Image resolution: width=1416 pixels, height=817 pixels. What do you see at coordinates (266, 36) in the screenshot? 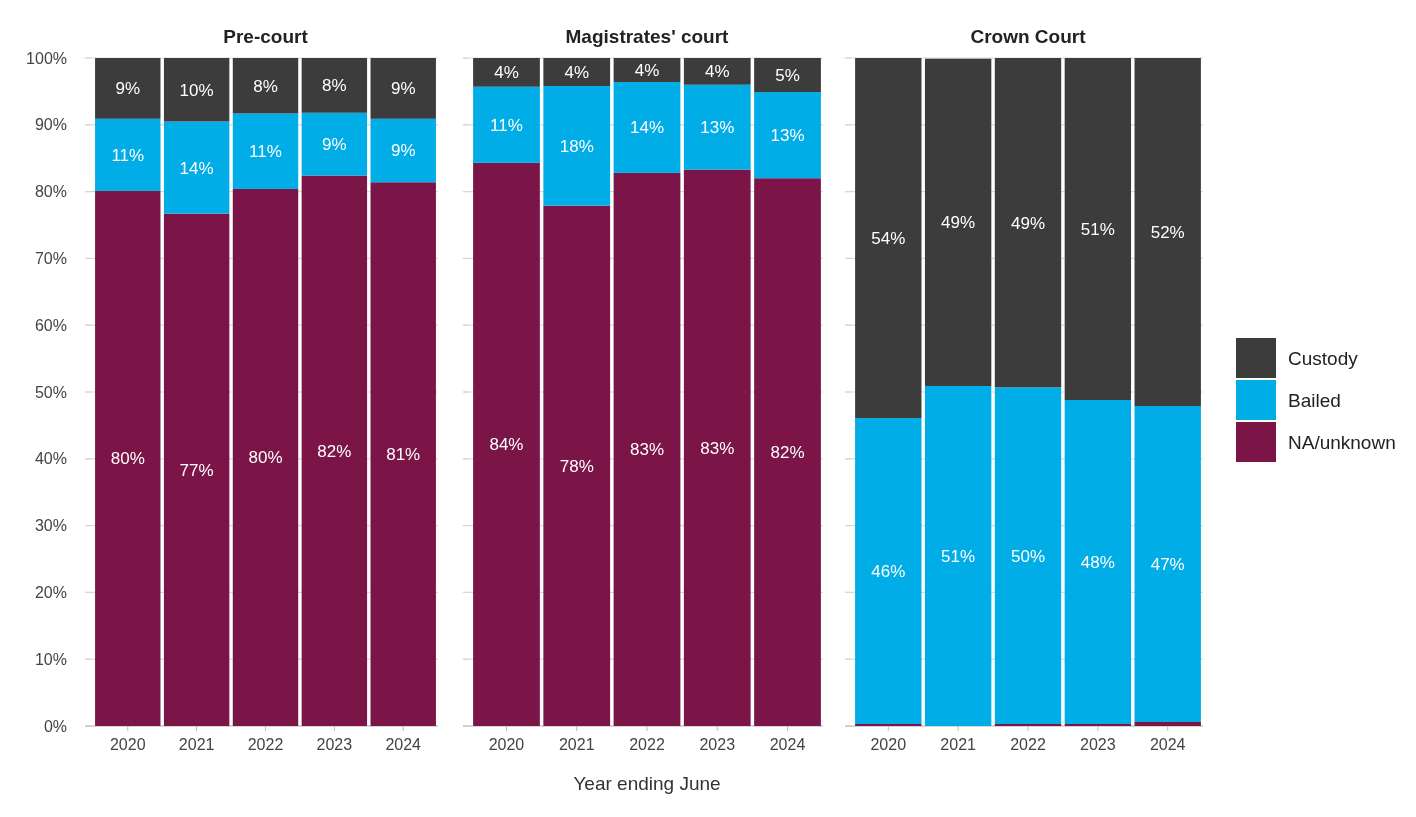
I see `chart-title: Pre-court` at bounding box center [266, 36].